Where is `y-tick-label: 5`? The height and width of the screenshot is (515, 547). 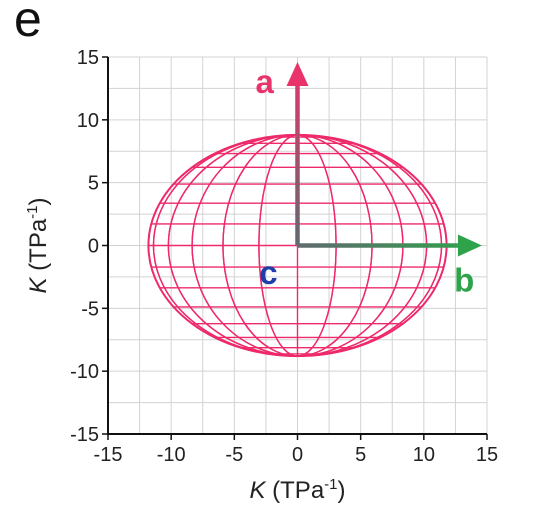
y-tick-label: 5 is located at coordinates (93, 184).